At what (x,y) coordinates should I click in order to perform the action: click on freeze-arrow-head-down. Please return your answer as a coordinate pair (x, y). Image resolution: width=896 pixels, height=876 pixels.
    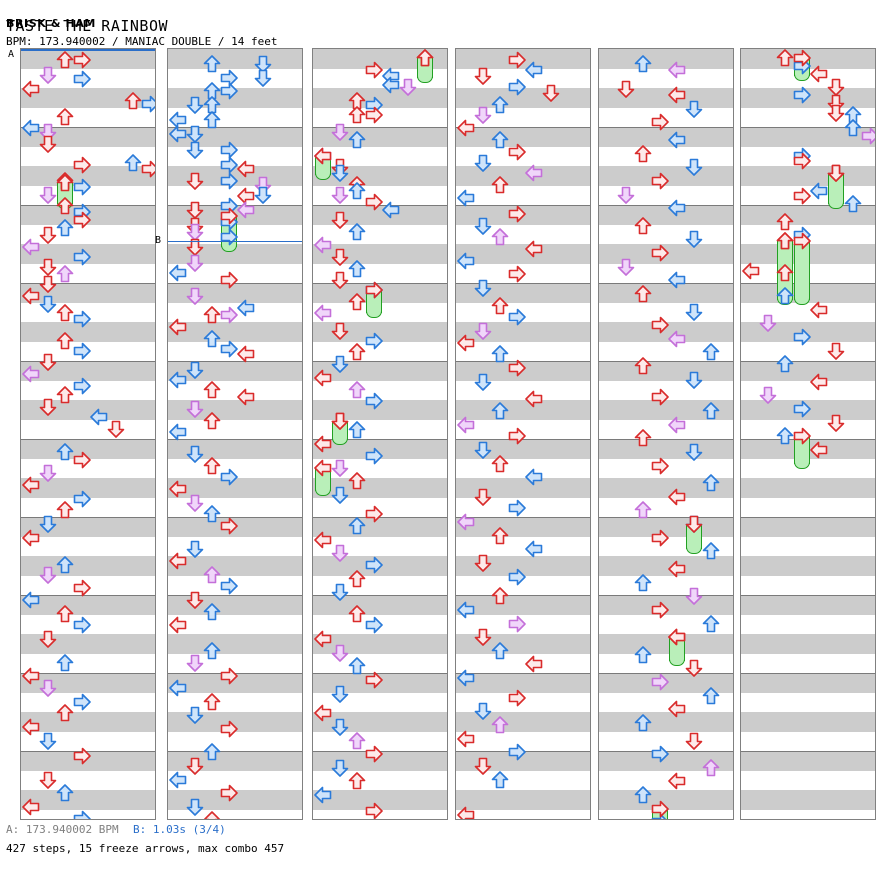
    Looking at the image, I should click on (836, 173).